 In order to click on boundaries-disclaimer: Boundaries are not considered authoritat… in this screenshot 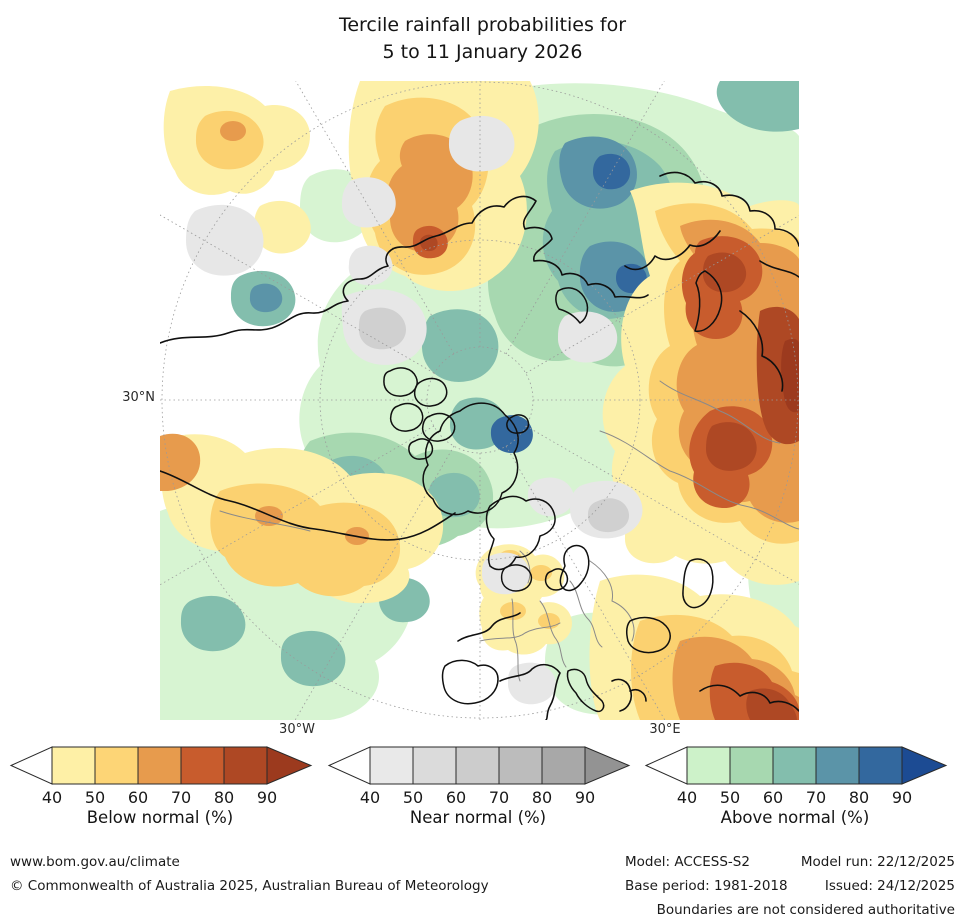, I will do `click(805, 910)`.